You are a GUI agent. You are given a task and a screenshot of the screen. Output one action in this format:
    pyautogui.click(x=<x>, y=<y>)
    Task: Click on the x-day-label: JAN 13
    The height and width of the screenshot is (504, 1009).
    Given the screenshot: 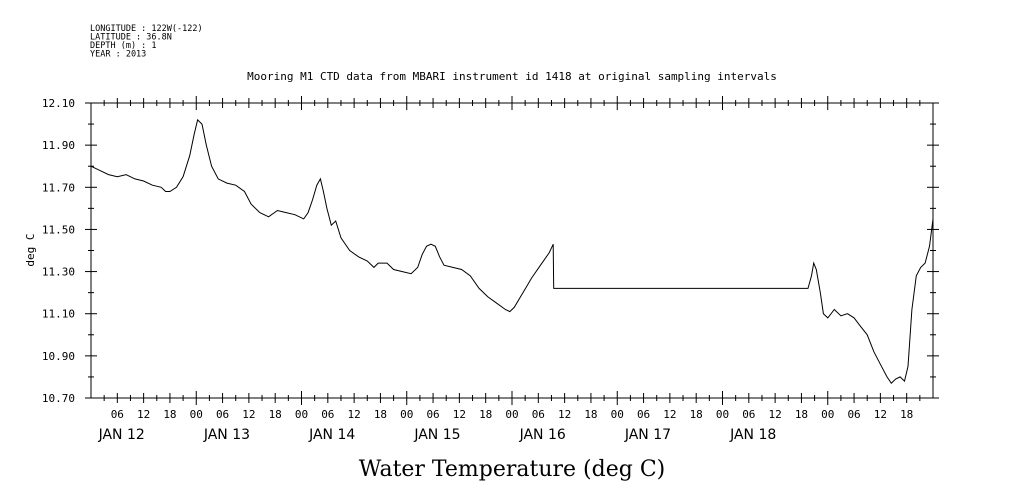 What is the action you would take?
    pyautogui.click(x=226, y=435)
    